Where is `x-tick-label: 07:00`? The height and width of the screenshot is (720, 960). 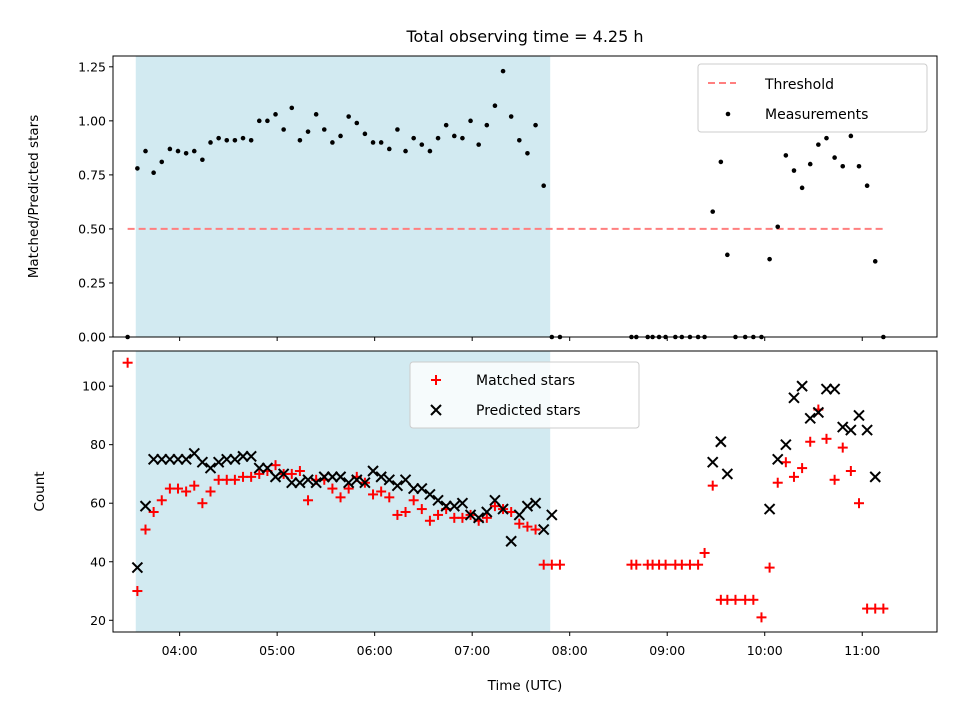 x-tick-label: 07:00 is located at coordinates (472, 650).